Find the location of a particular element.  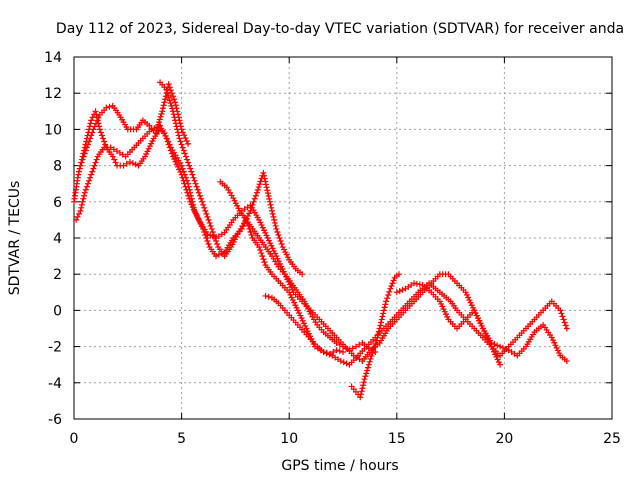

y-tick-label: 14 is located at coordinates (53, 58).